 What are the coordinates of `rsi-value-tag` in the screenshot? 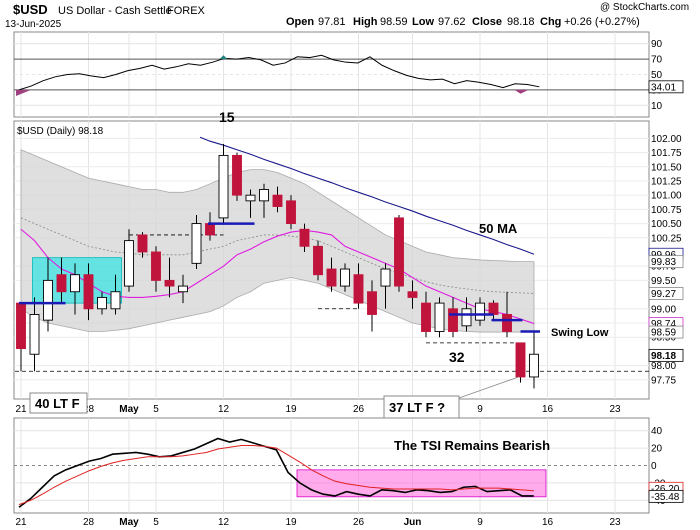 It's located at (666, 87).